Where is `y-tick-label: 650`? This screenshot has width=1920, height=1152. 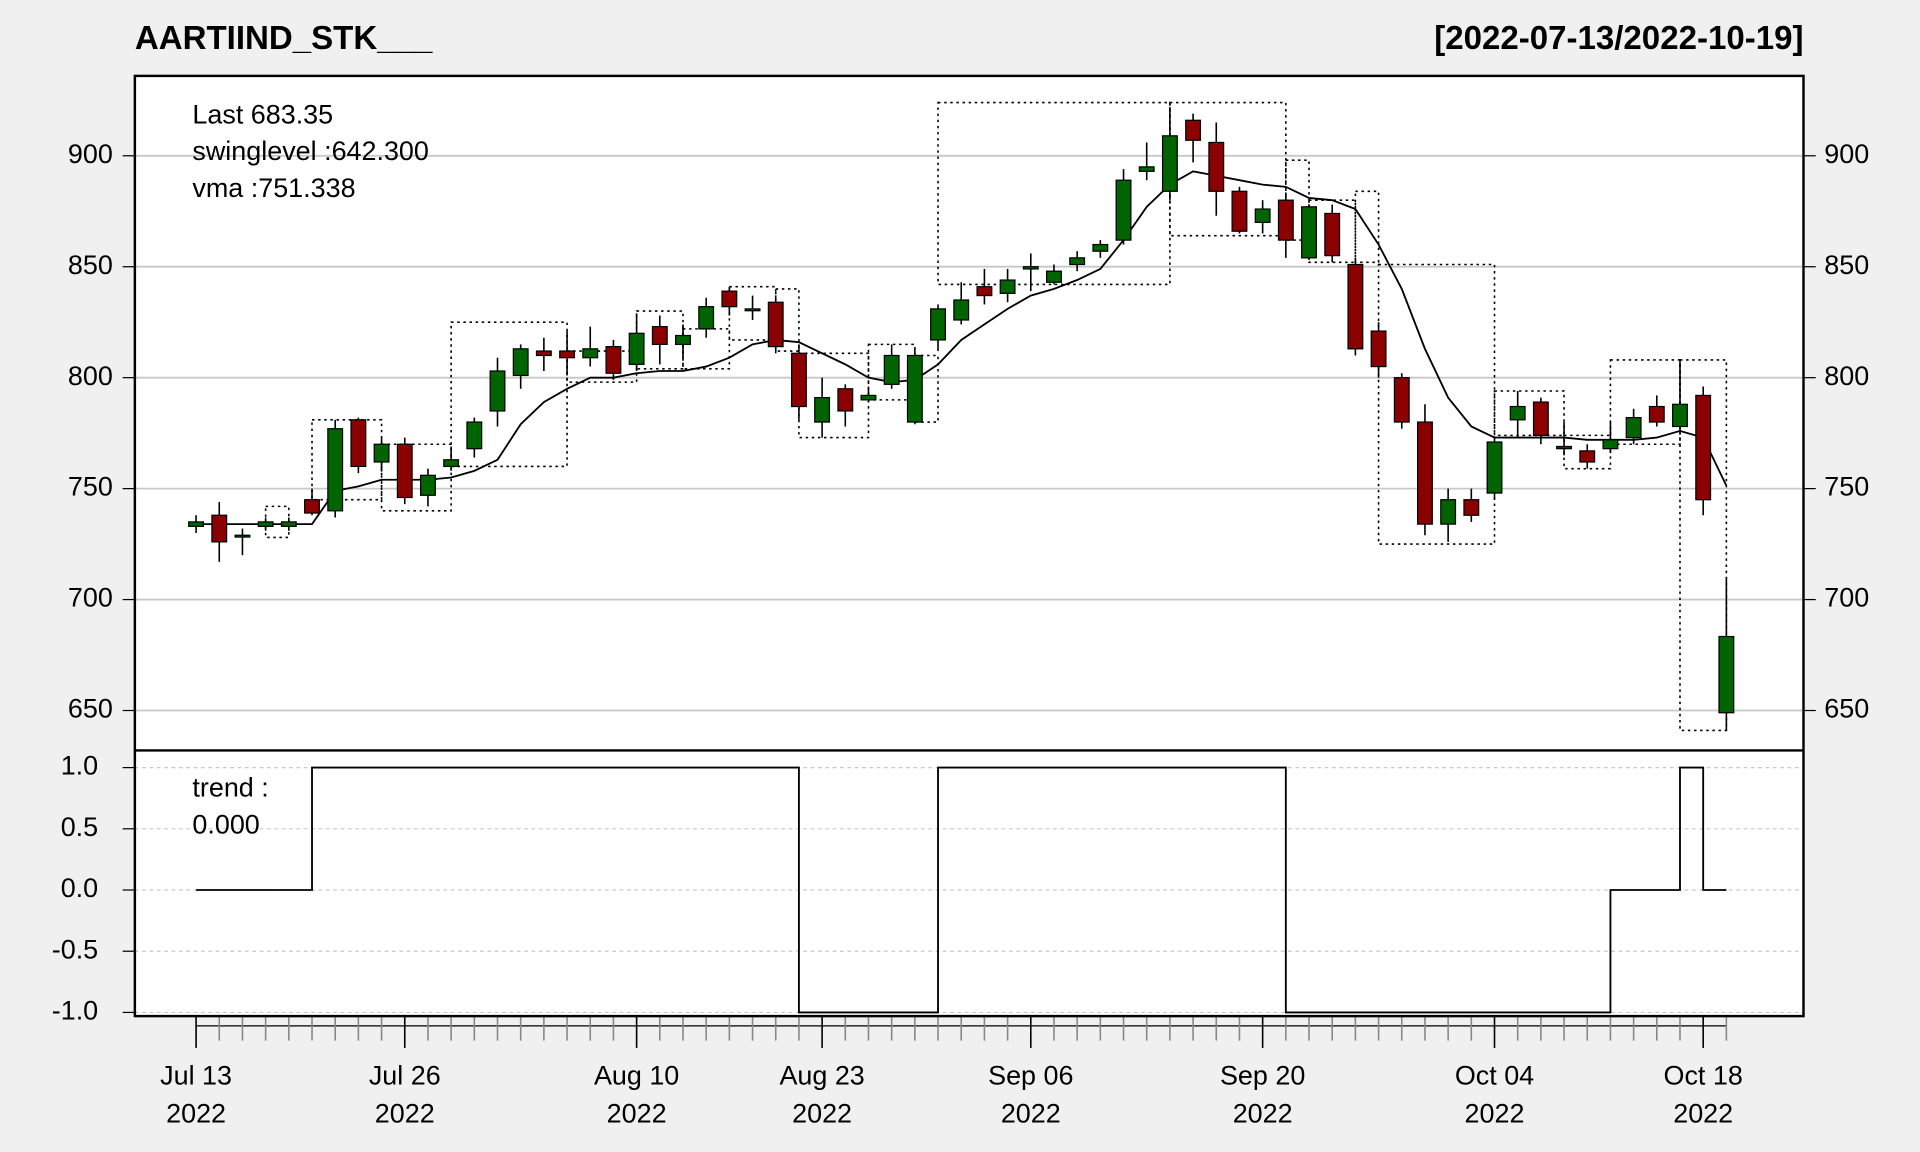 y-tick-label: 650 is located at coordinates (90, 709).